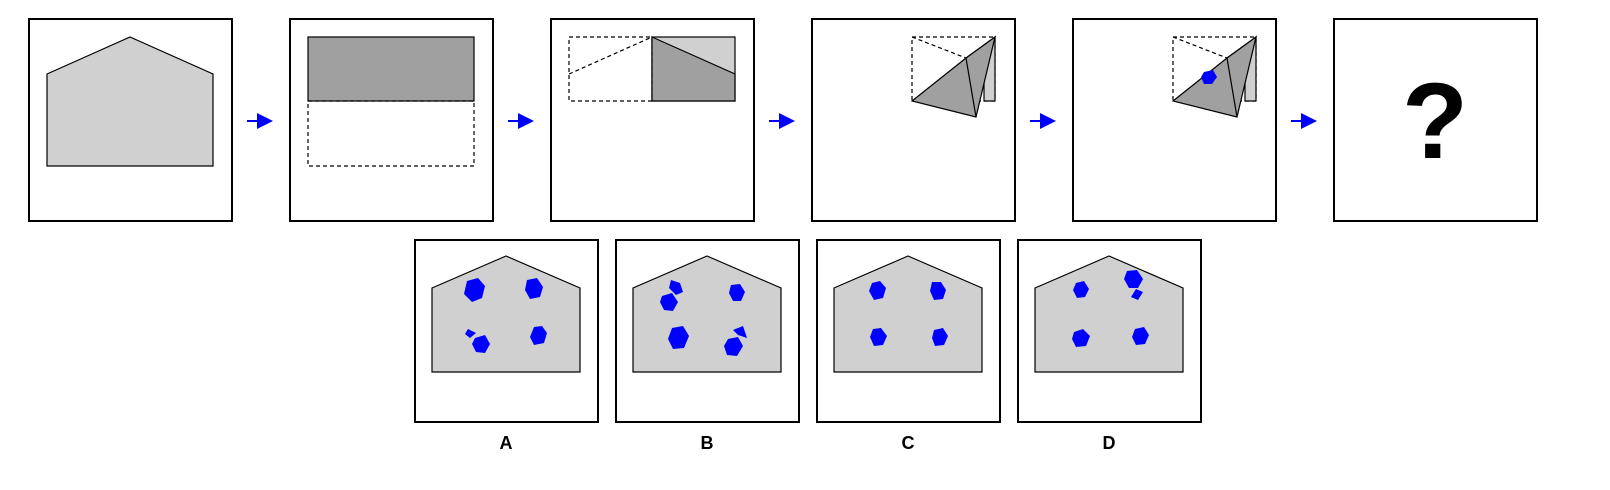 This screenshot has width=1610, height=490. I want to click on option-d: D, so click(1109, 346).